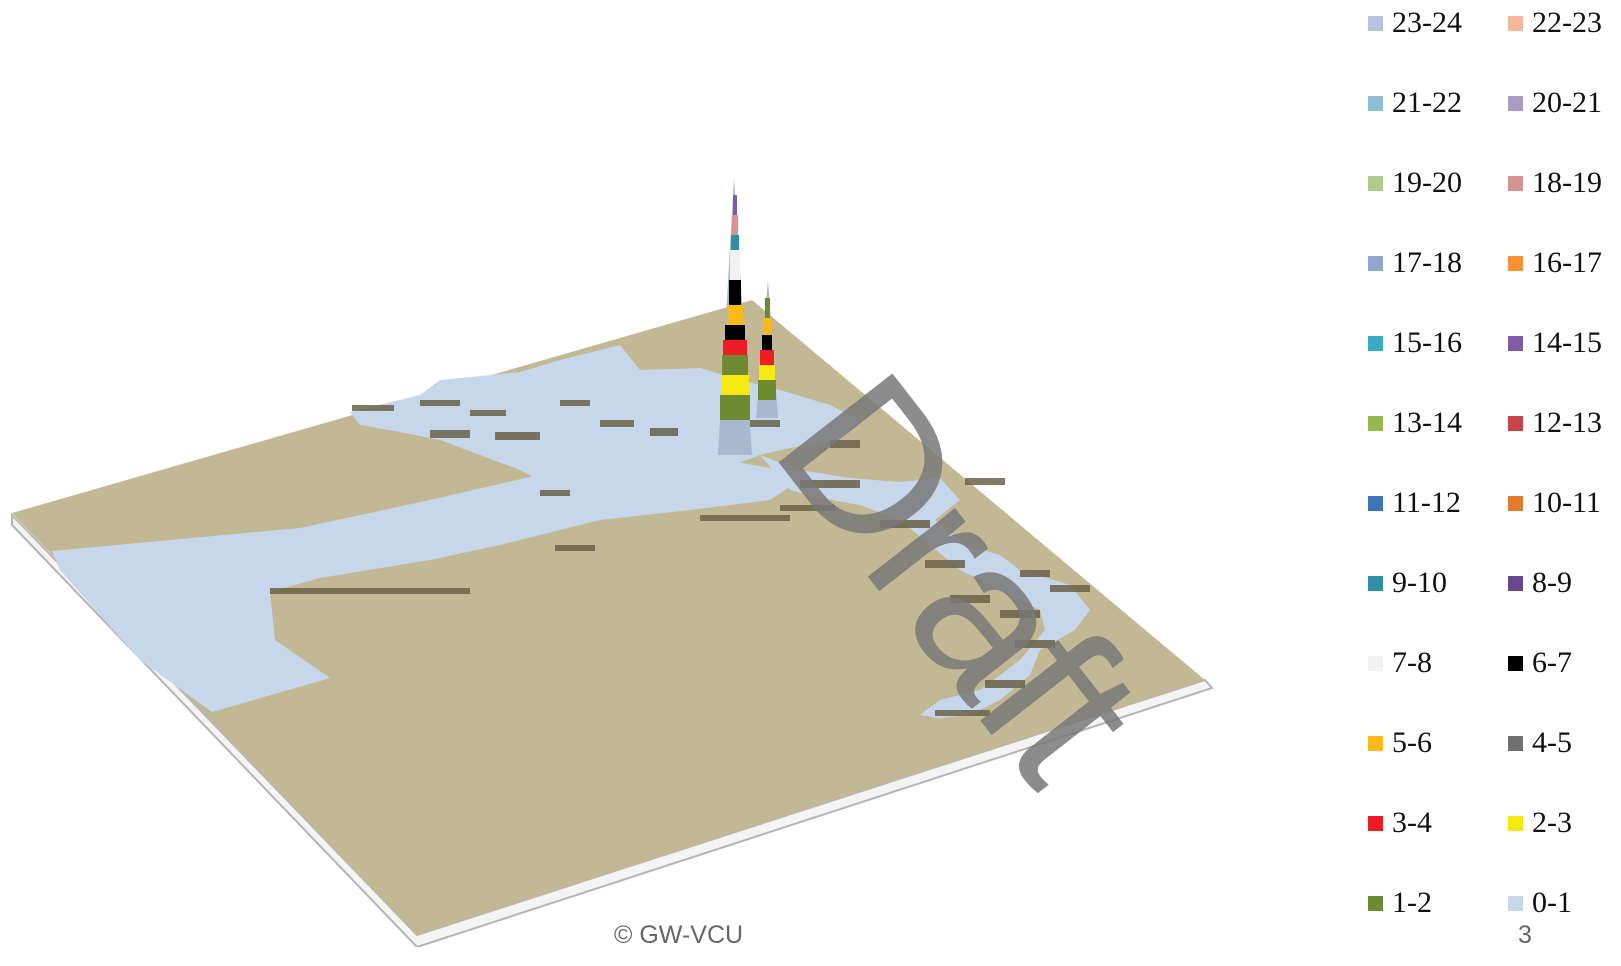 The image size is (1621, 966). What do you see at coordinates (1493, 46) in the screenshot?
I see `legend-row: 23-24 22-23` at bounding box center [1493, 46].